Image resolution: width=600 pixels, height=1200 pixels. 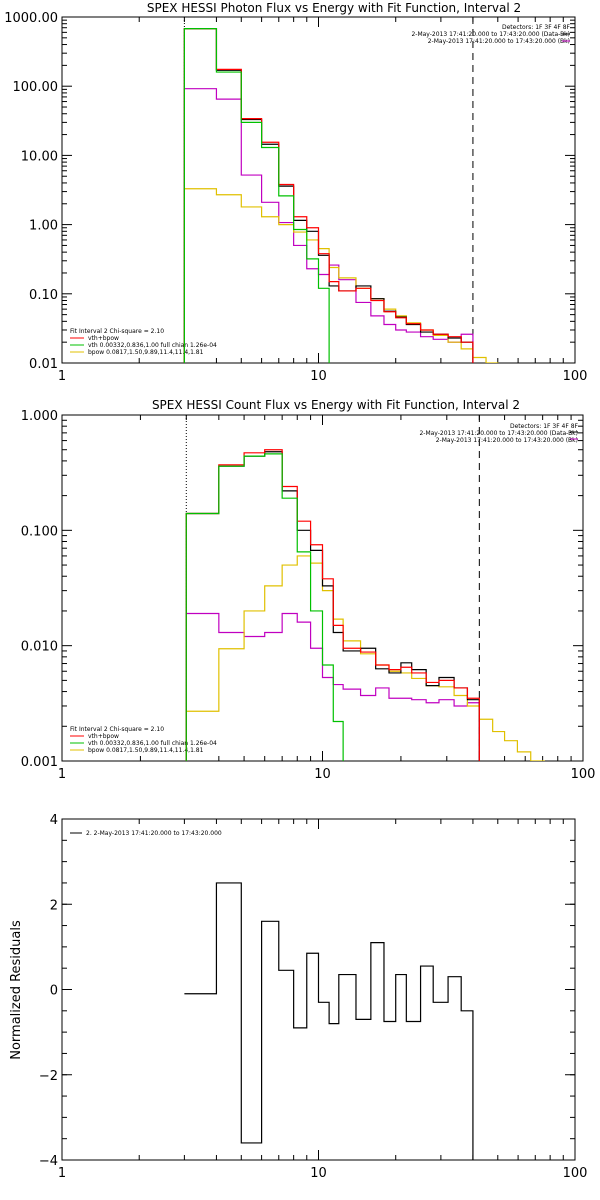 I want to click on photon-fit-line-1: Fit Interval 2 Chi-square = 2.10, so click(x=117, y=331).